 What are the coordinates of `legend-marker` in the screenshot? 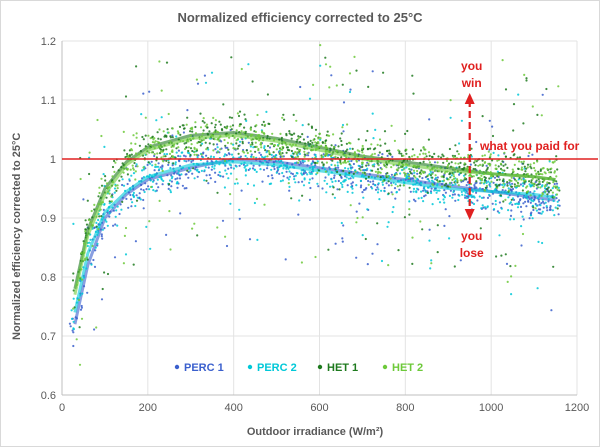 It's located at (250, 367).